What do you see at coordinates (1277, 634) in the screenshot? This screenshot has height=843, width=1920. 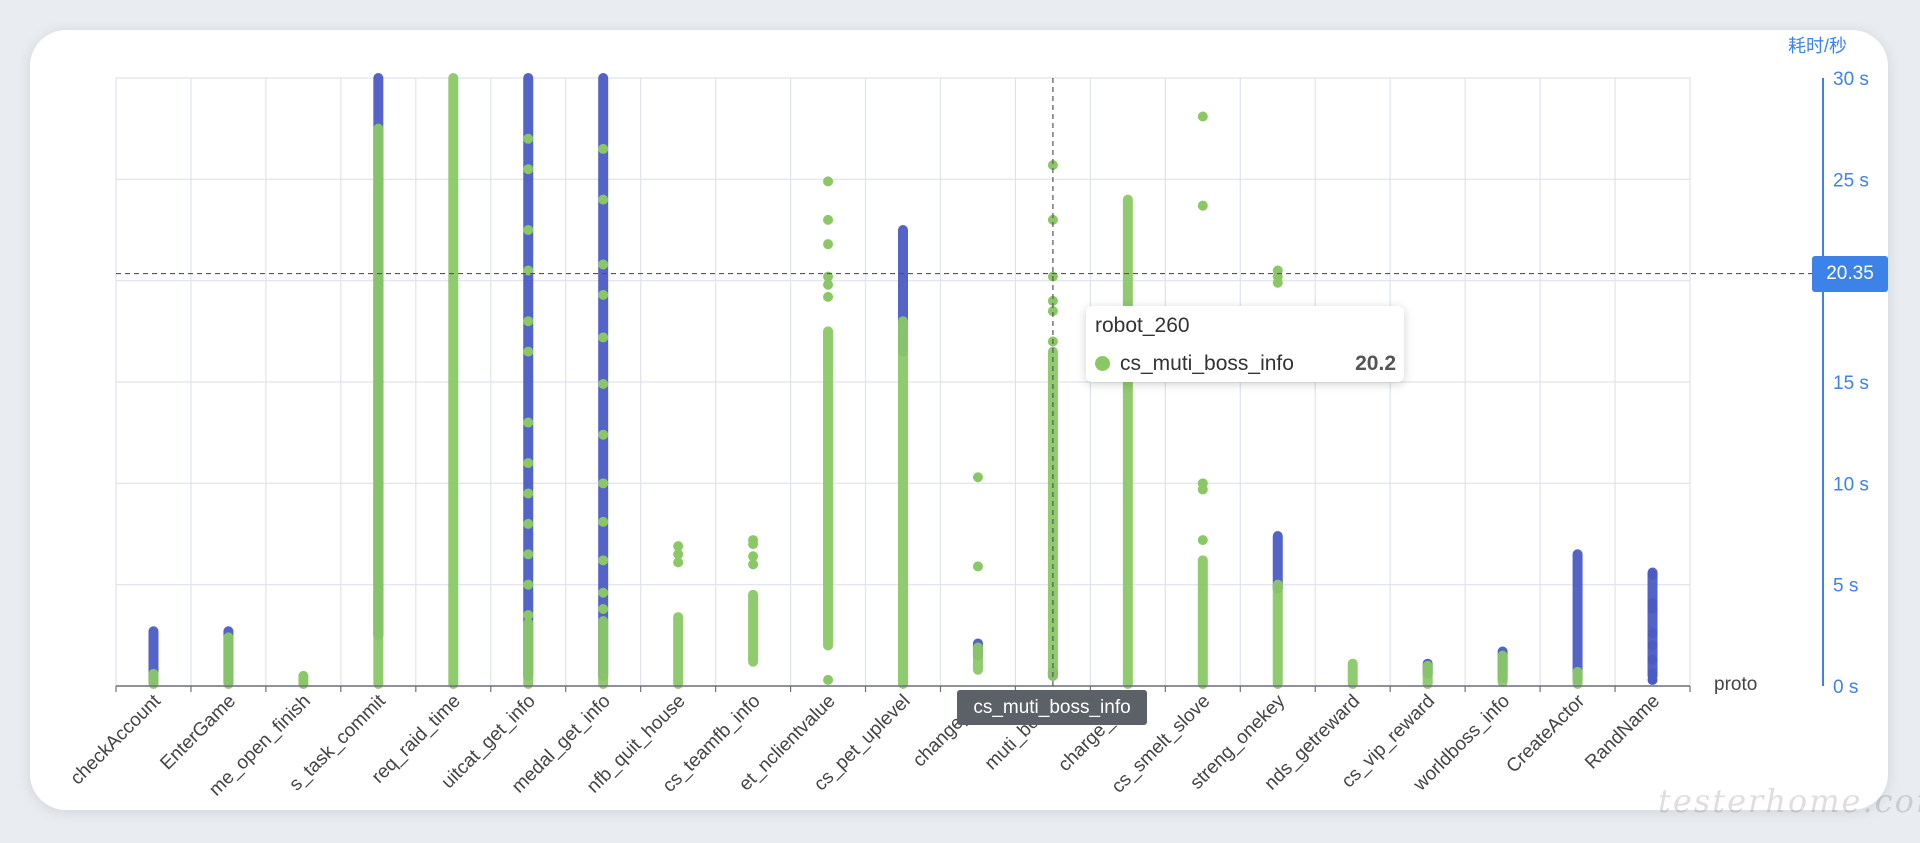 I see `point-band-series1-streng_onekey` at bounding box center [1277, 634].